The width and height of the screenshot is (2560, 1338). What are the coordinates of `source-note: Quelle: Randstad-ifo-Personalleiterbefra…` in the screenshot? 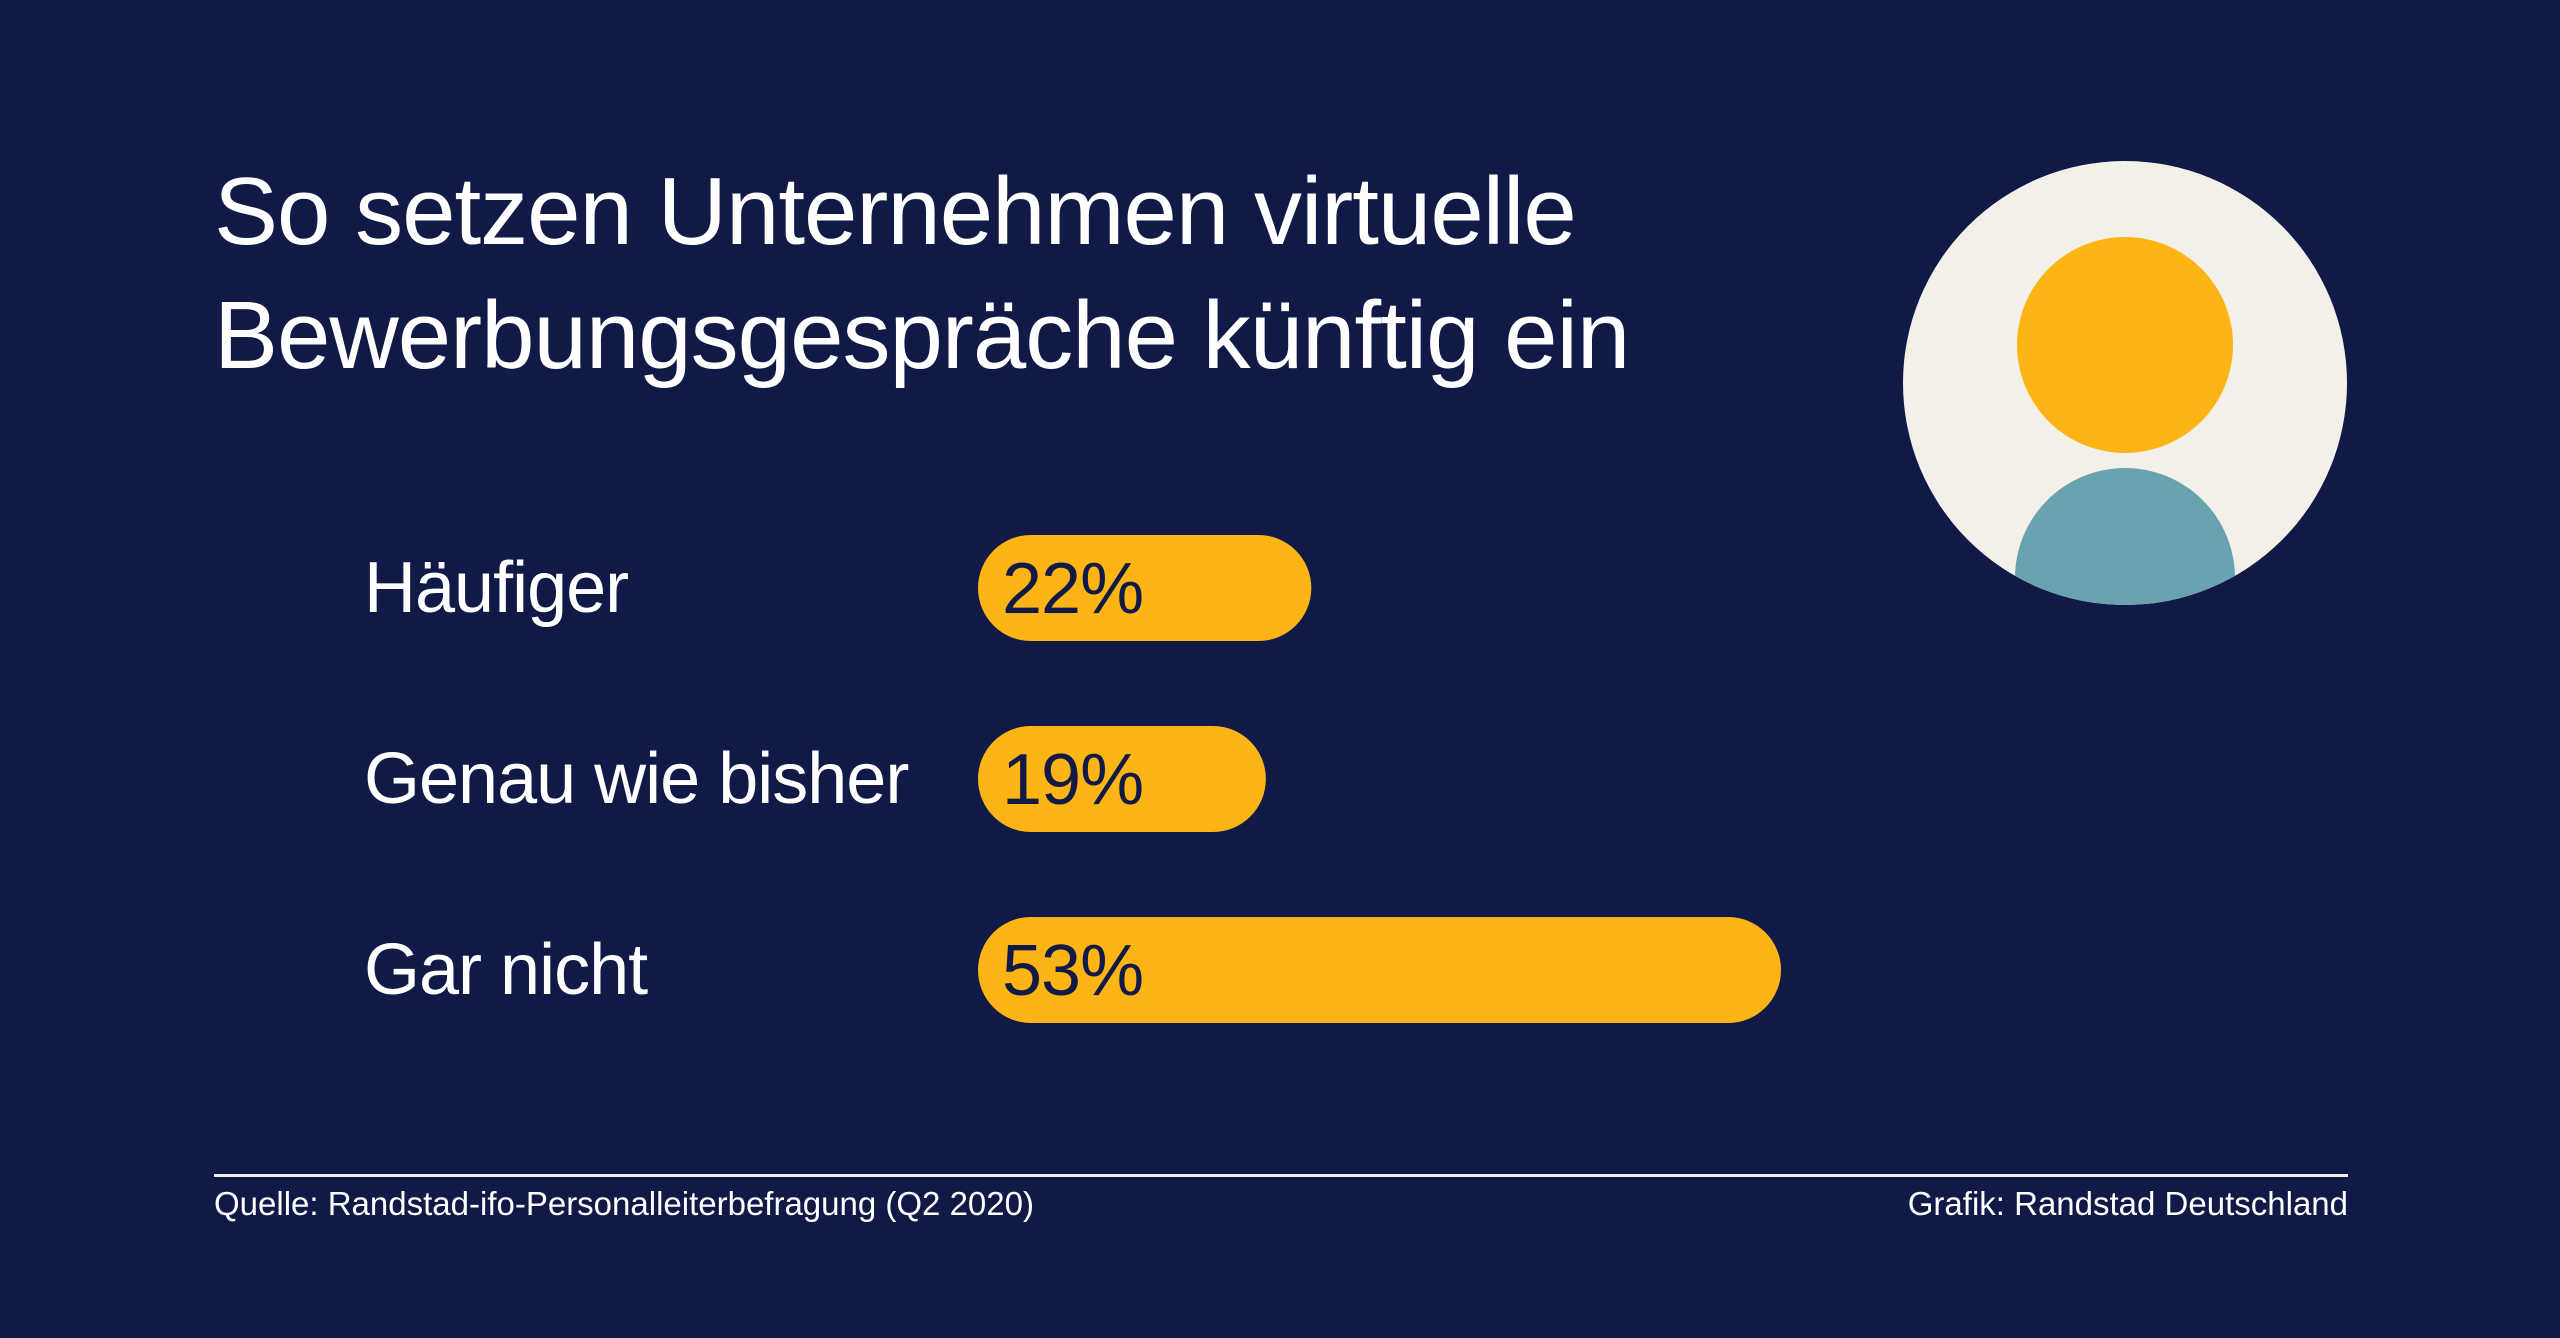 It's located at (624, 1203).